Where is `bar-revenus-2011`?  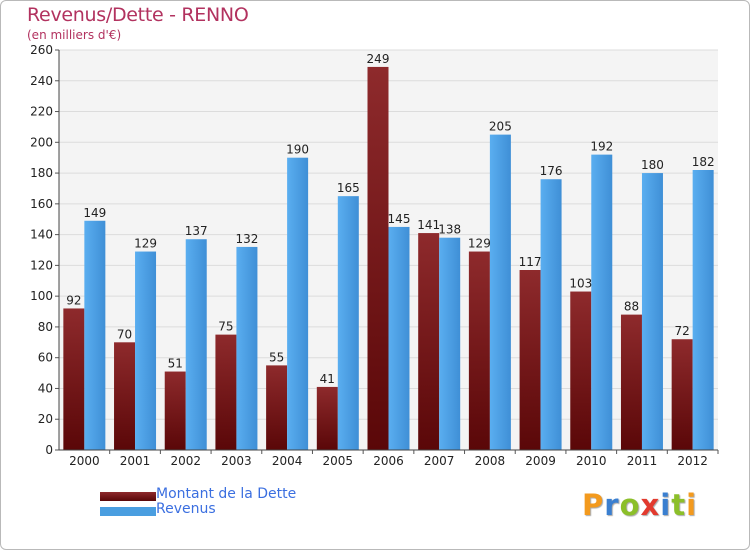 bar-revenus-2011 is located at coordinates (652, 312).